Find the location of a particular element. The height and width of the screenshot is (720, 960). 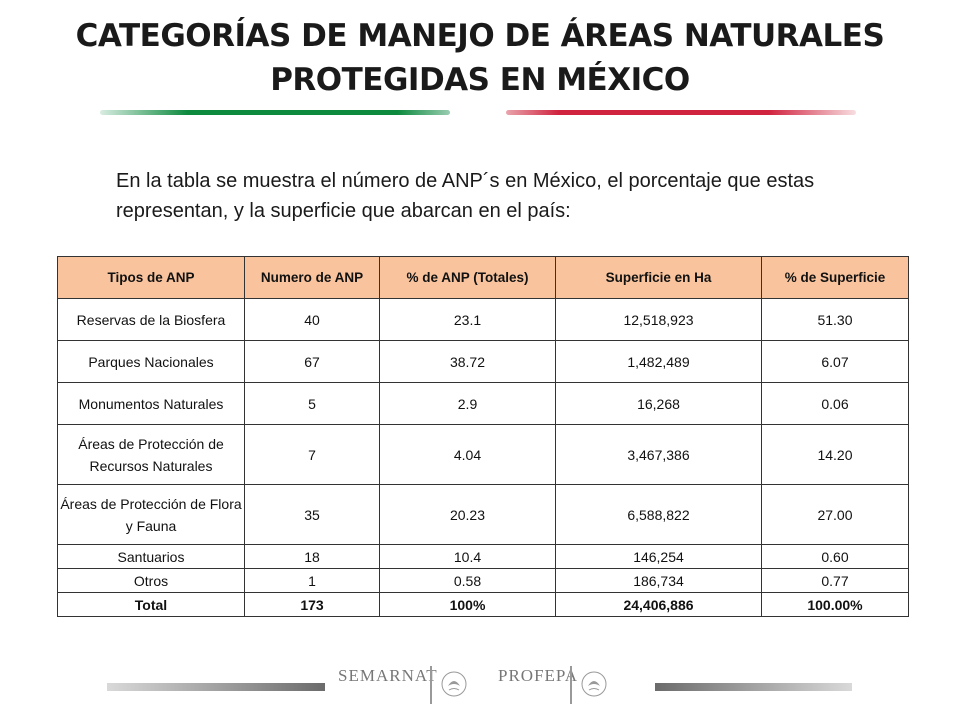

cell-pct-superficie: 51.30 is located at coordinates (835, 319).